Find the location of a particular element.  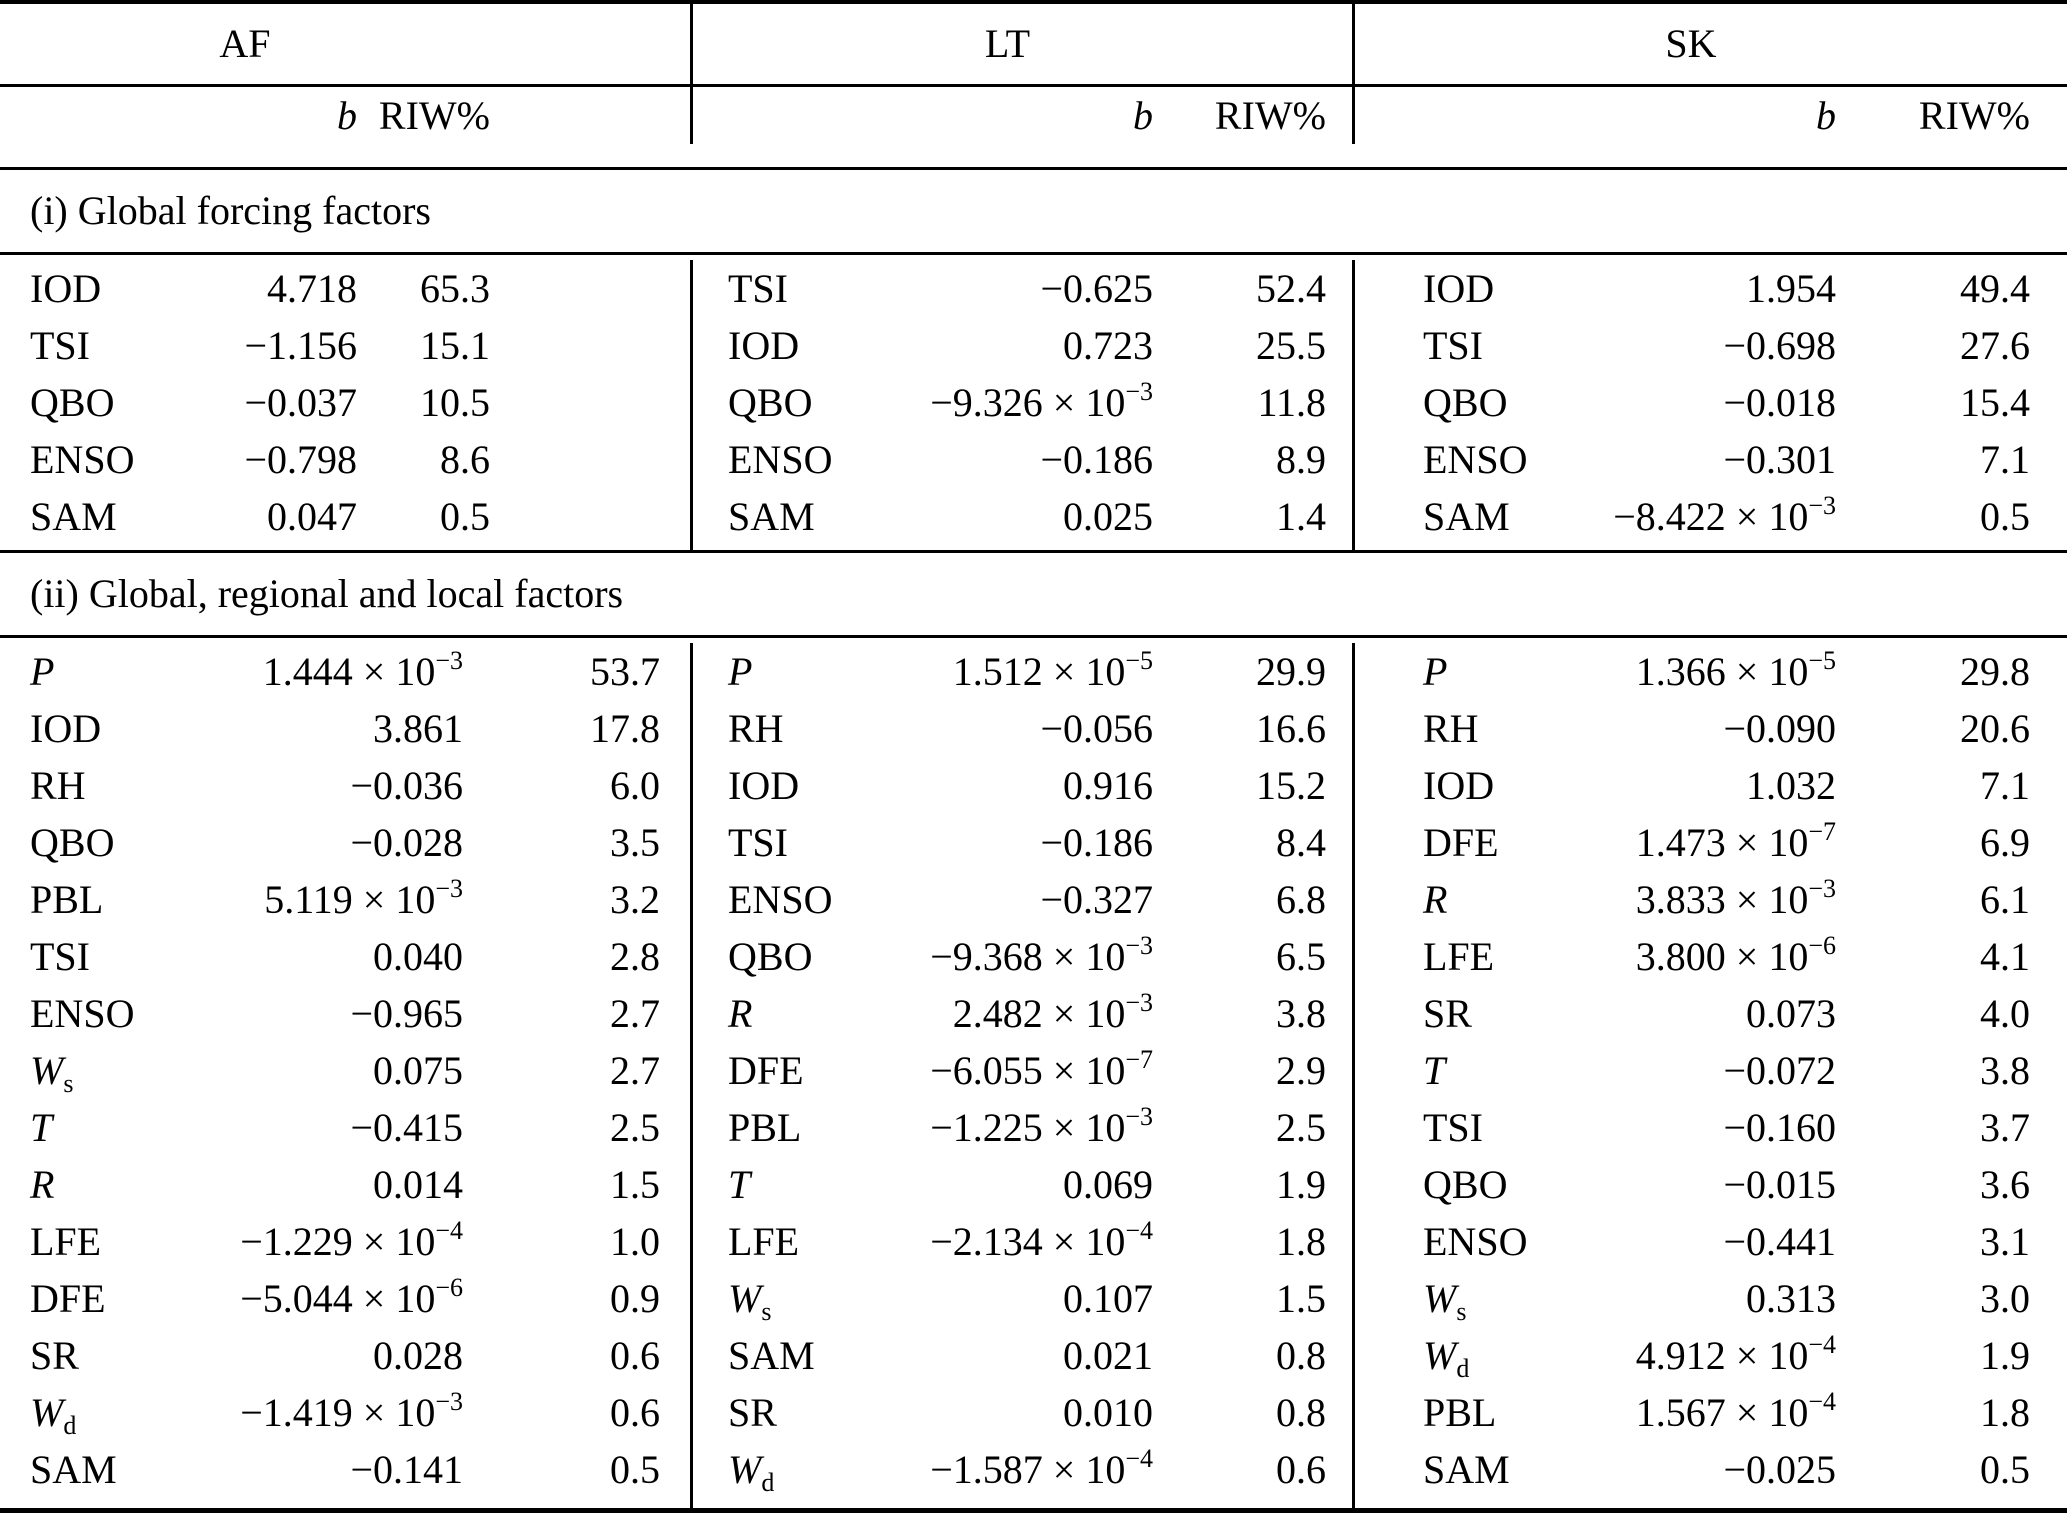

subheader-sk: b RIW% is located at coordinates (1709, 115).